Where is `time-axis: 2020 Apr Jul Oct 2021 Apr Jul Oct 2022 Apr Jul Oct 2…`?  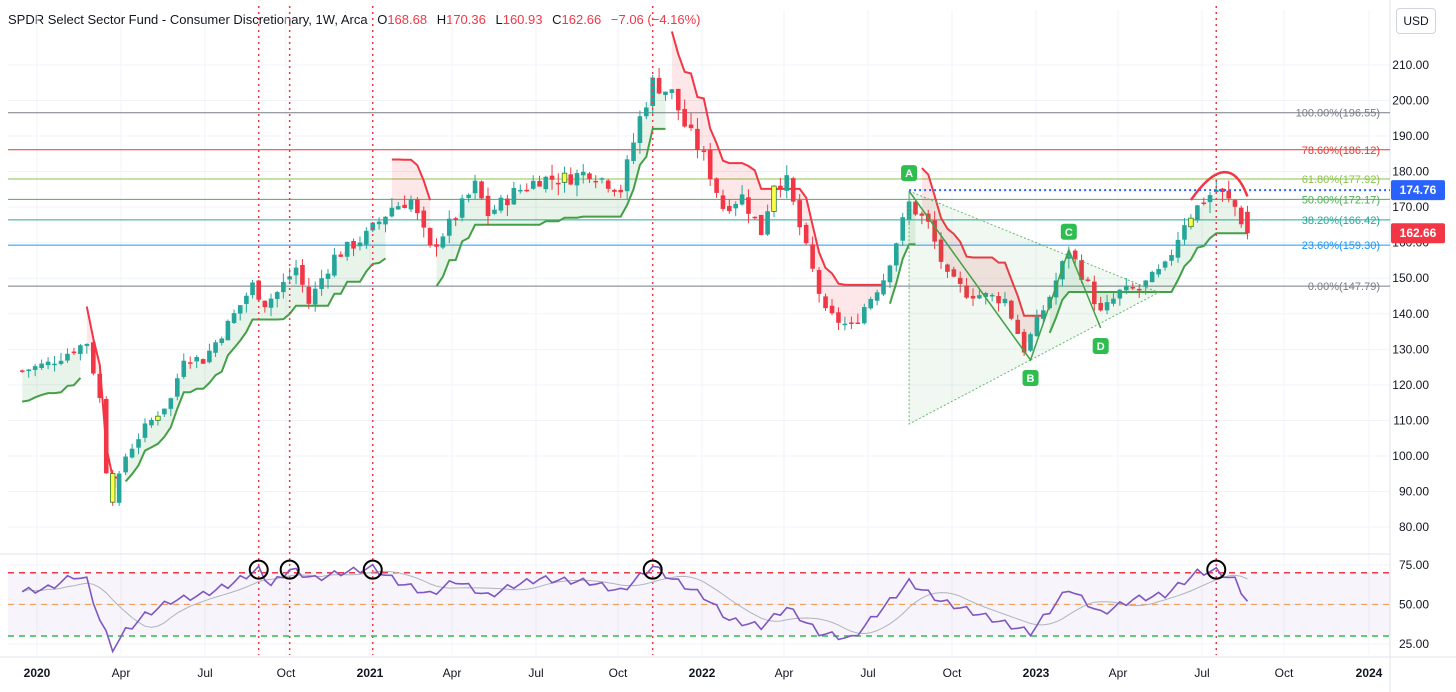
time-axis: 2020 Apr Jul Oct 2021 Apr Jul Oct 2022 Apr Jul Oct 2… is located at coordinates (703, 673).